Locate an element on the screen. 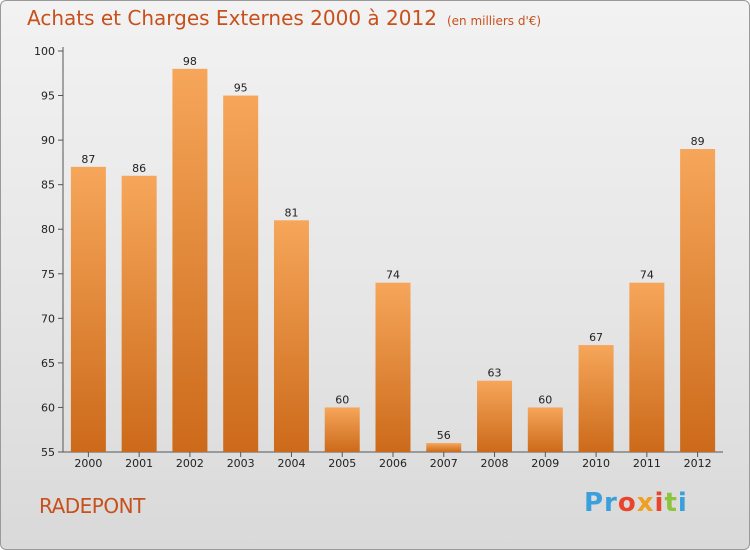 The image size is (750, 550). y-tick-label: 60 is located at coordinates (48, 407).